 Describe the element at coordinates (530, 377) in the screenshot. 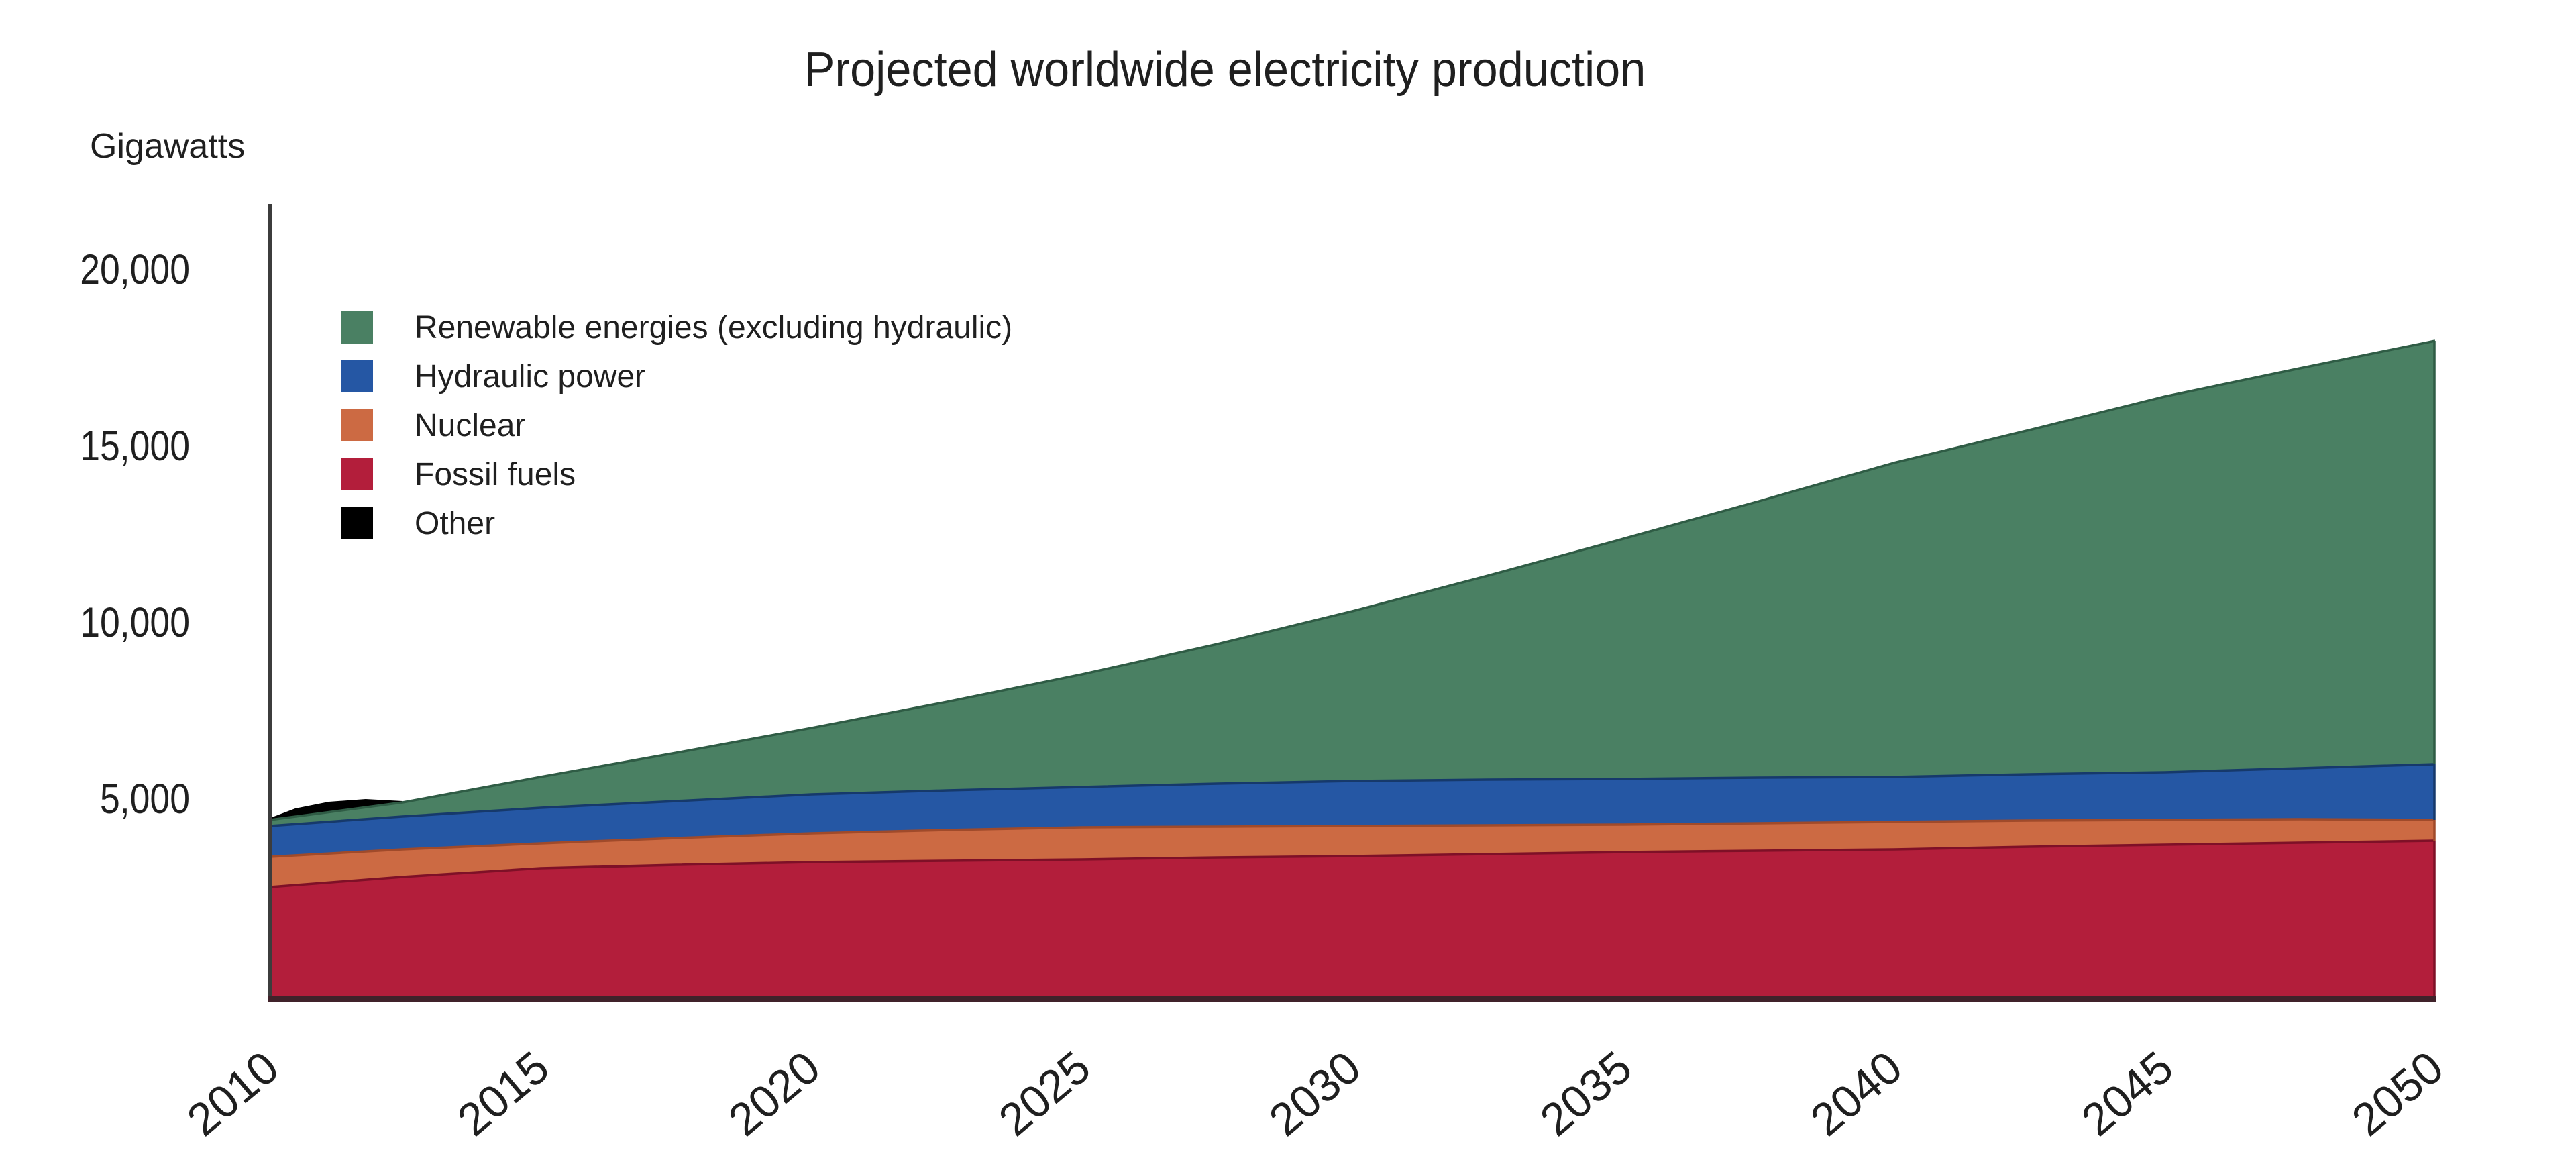

I see `svg-text: Hydraulic power` at that location.